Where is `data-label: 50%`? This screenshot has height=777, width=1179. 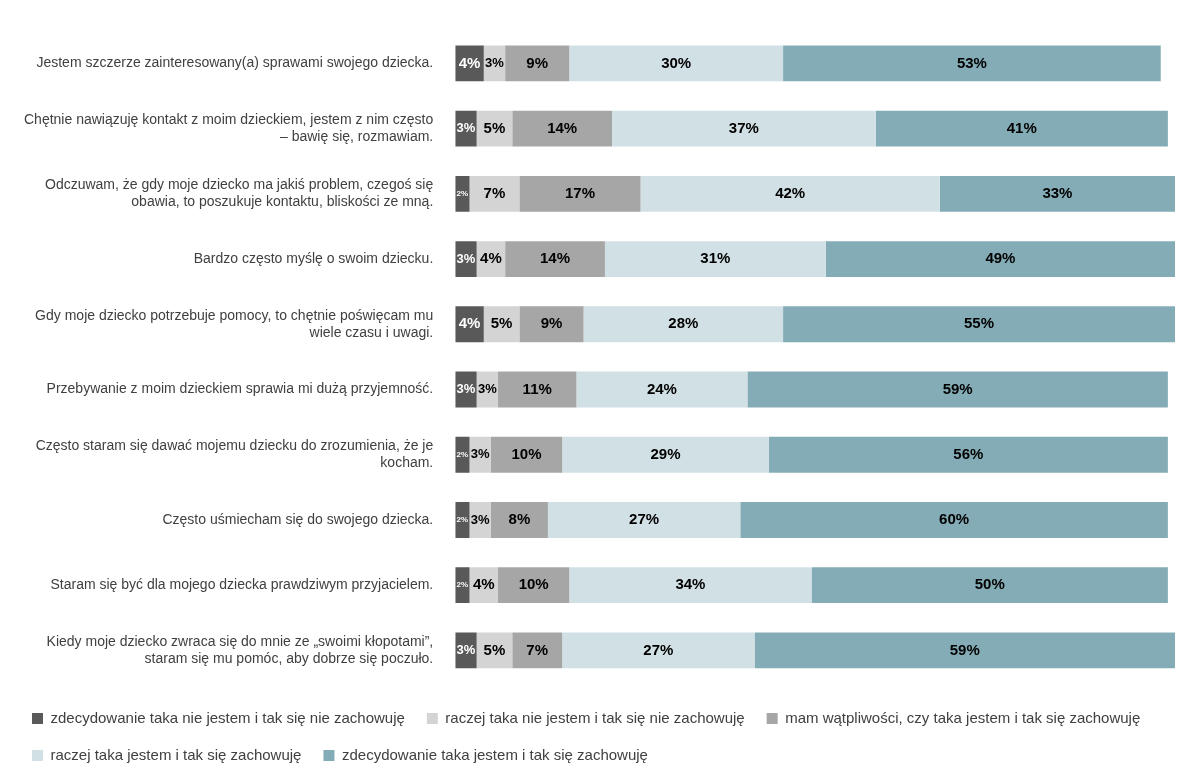
data-label: 50% is located at coordinates (989, 584).